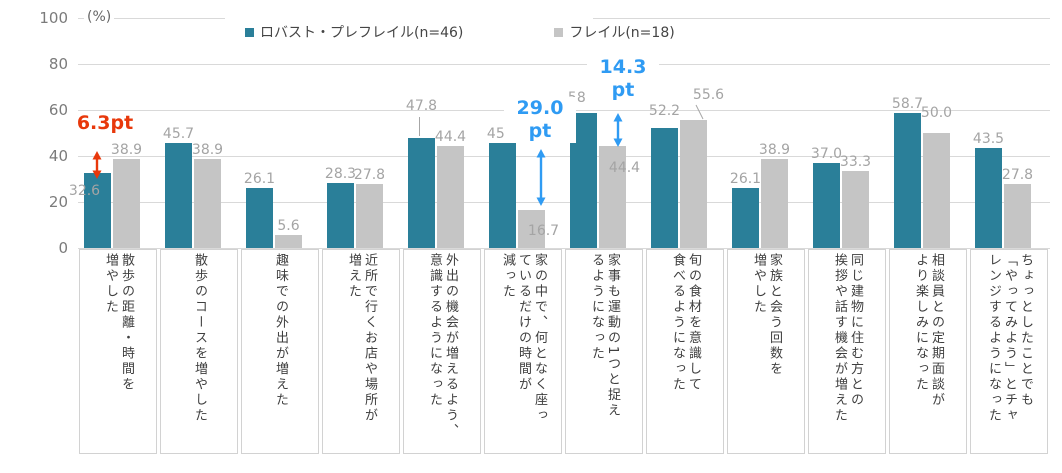 This screenshot has width=1062, height=473. What do you see at coordinates (708, 95) in the screenshot?
I see `bar-value-label: 55.6` at bounding box center [708, 95].